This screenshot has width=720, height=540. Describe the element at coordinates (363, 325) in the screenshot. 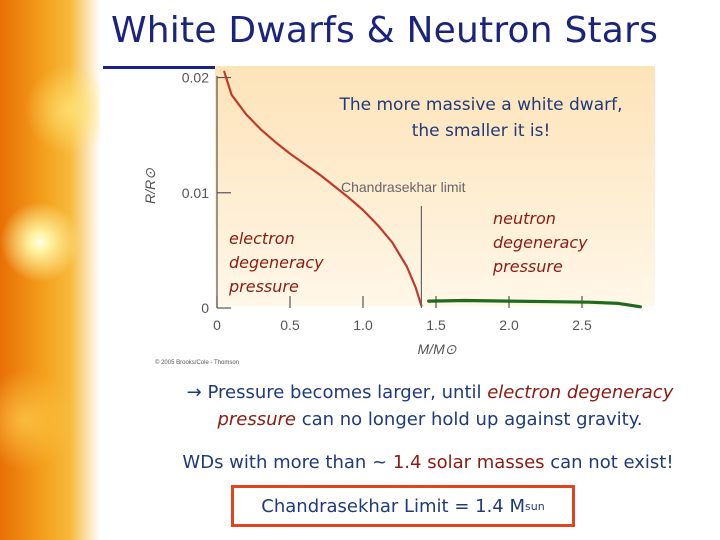

I see `x-tick-label: 1.0` at that location.